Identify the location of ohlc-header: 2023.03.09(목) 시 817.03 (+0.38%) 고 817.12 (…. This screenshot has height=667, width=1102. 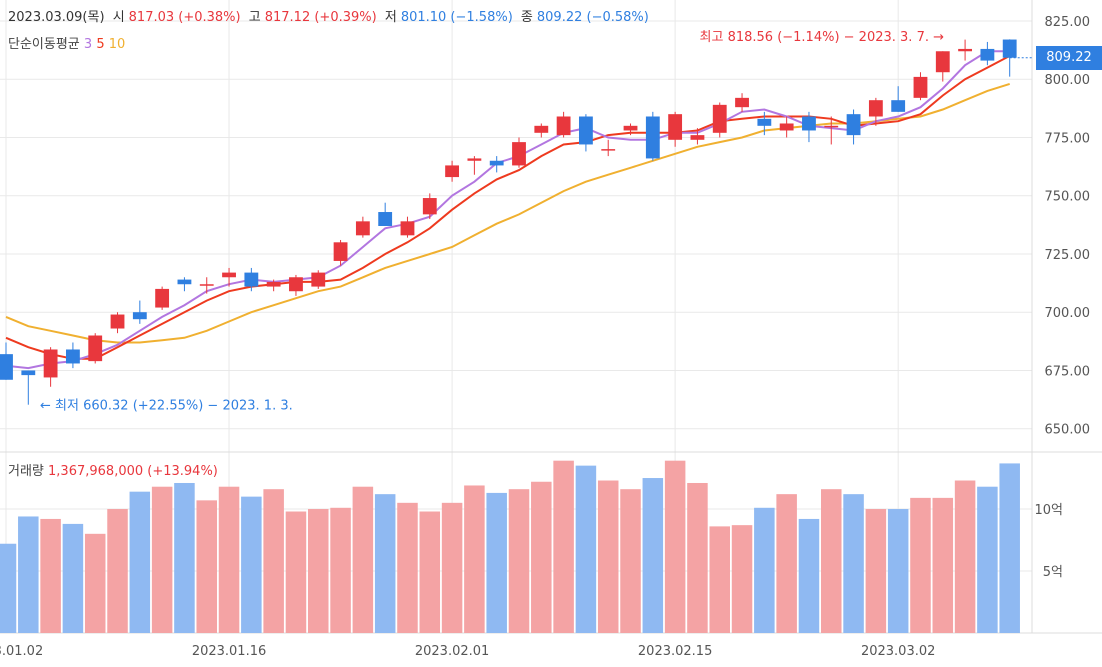
(330, 15).